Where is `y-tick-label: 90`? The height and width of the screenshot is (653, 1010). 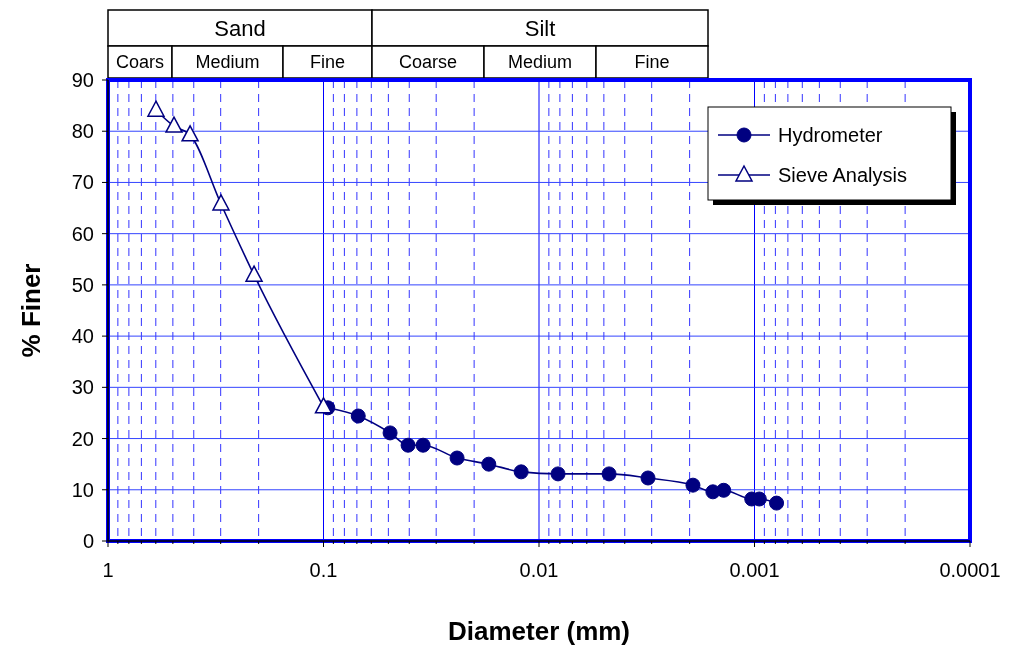
y-tick-label: 90 is located at coordinates (82, 80).